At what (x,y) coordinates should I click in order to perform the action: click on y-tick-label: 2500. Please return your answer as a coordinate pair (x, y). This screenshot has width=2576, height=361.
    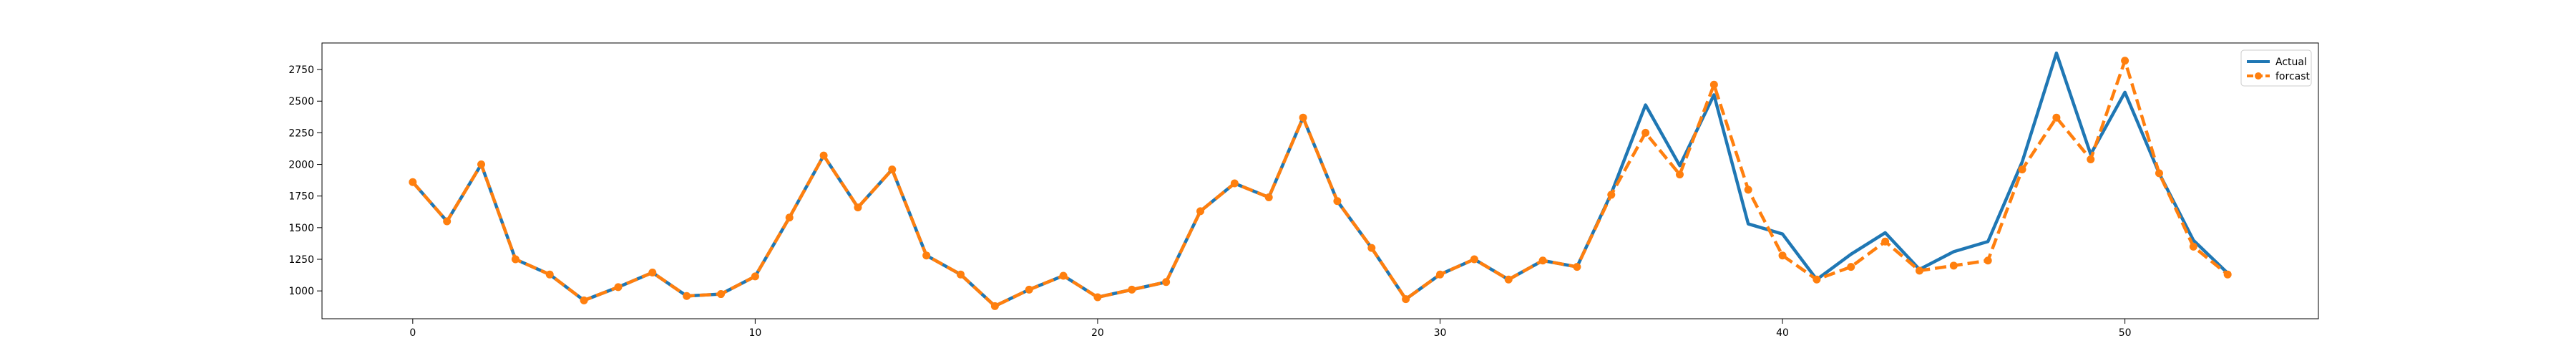
    Looking at the image, I should click on (301, 101).